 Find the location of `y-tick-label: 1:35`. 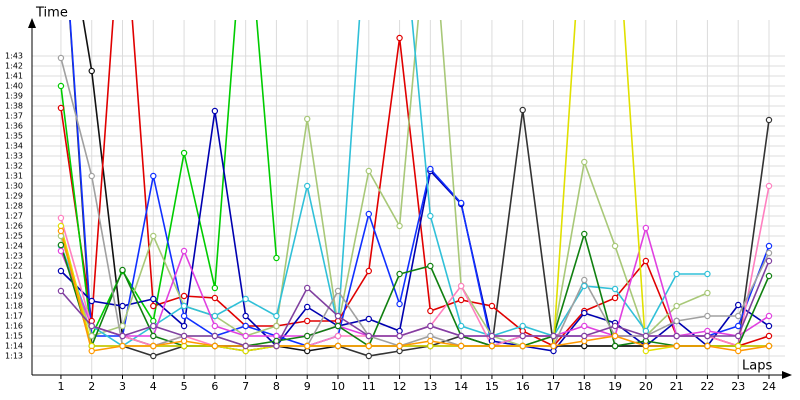

y-tick-label: 1:35 is located at coordinates (14, 136).